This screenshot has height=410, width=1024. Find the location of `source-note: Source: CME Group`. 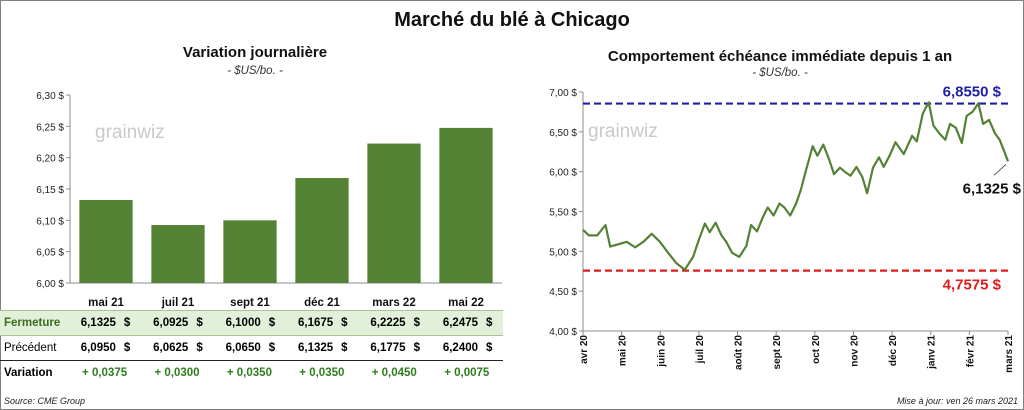

source-note: Source: CME Group is located at coordinates (45, 401).